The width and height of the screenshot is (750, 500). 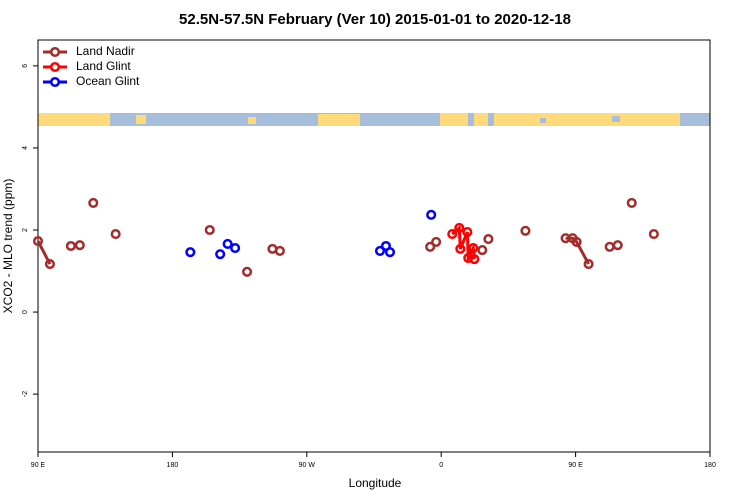 What do you see at coordinates (108, 81) in the screenshot?
I see `legend-label: Ocean Glint` at bounding box center [108, 81].